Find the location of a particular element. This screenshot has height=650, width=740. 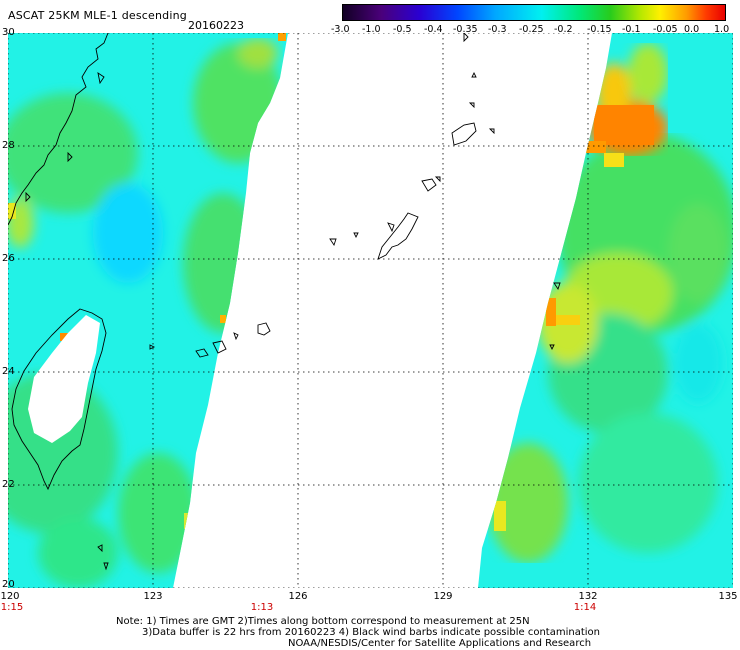

colorbar-label: -0.05 is located at coordinates (665, 29).